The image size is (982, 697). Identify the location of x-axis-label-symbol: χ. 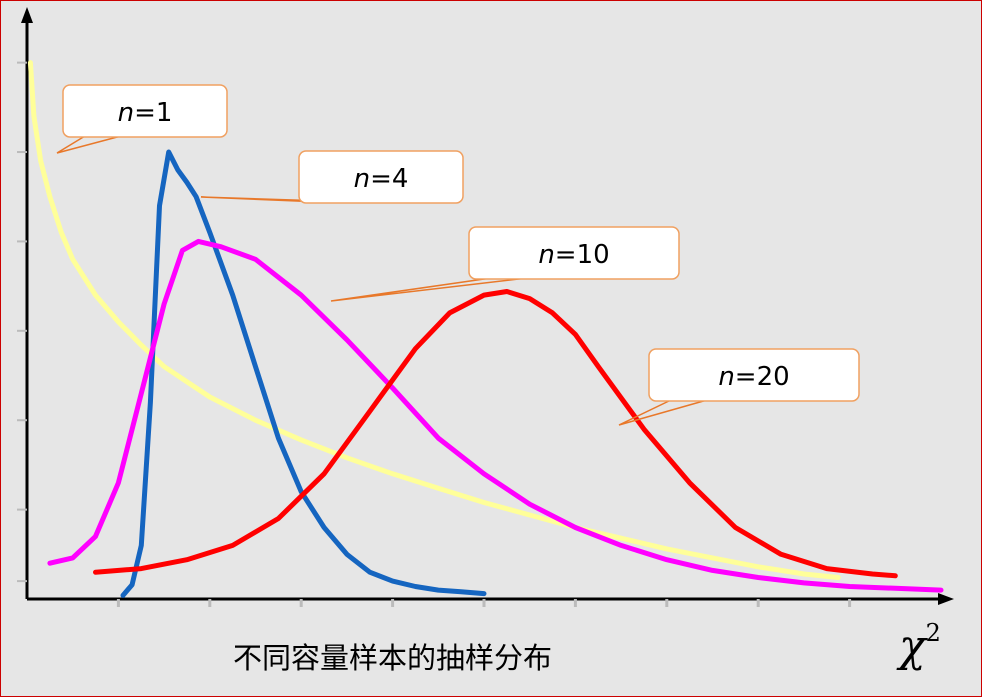
(912, 646).